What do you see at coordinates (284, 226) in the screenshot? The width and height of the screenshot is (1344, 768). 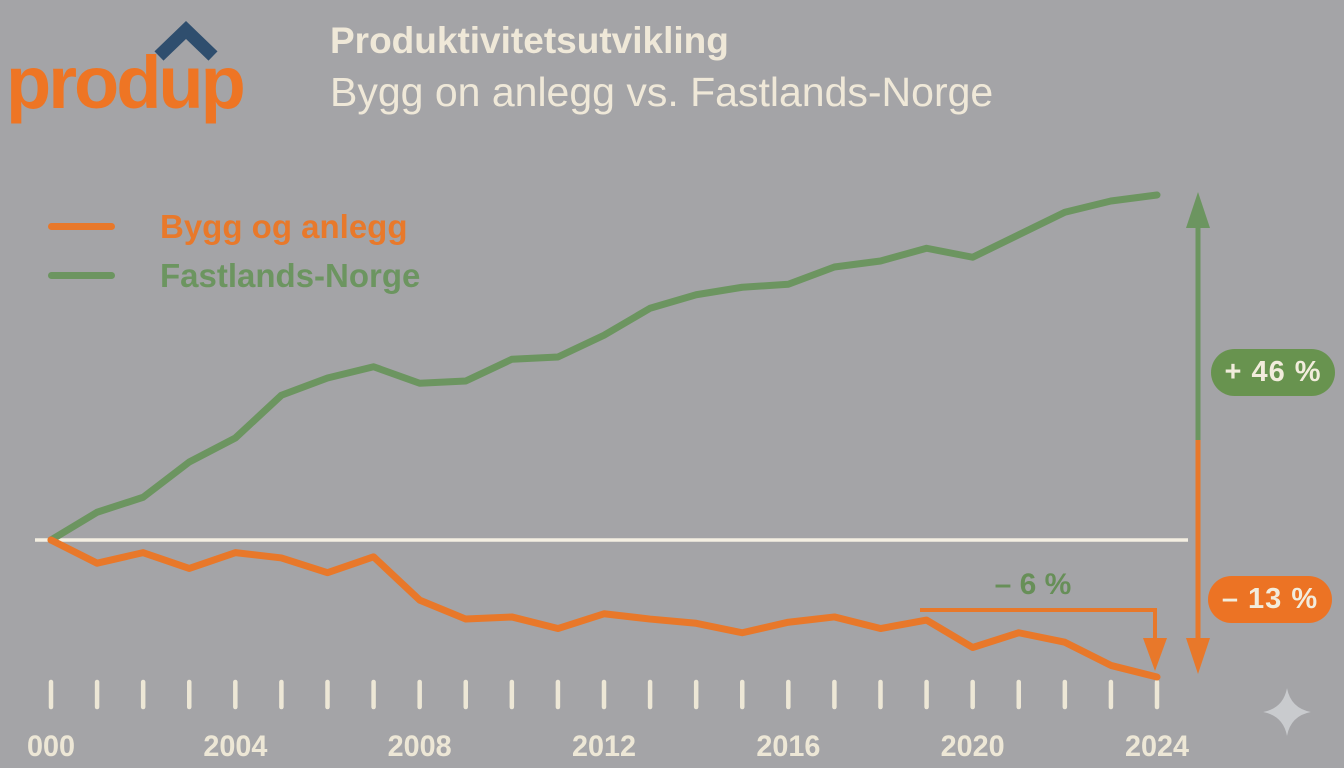 I see `legend-label: Bygg og anlegg` at bounding box center [284, 226].